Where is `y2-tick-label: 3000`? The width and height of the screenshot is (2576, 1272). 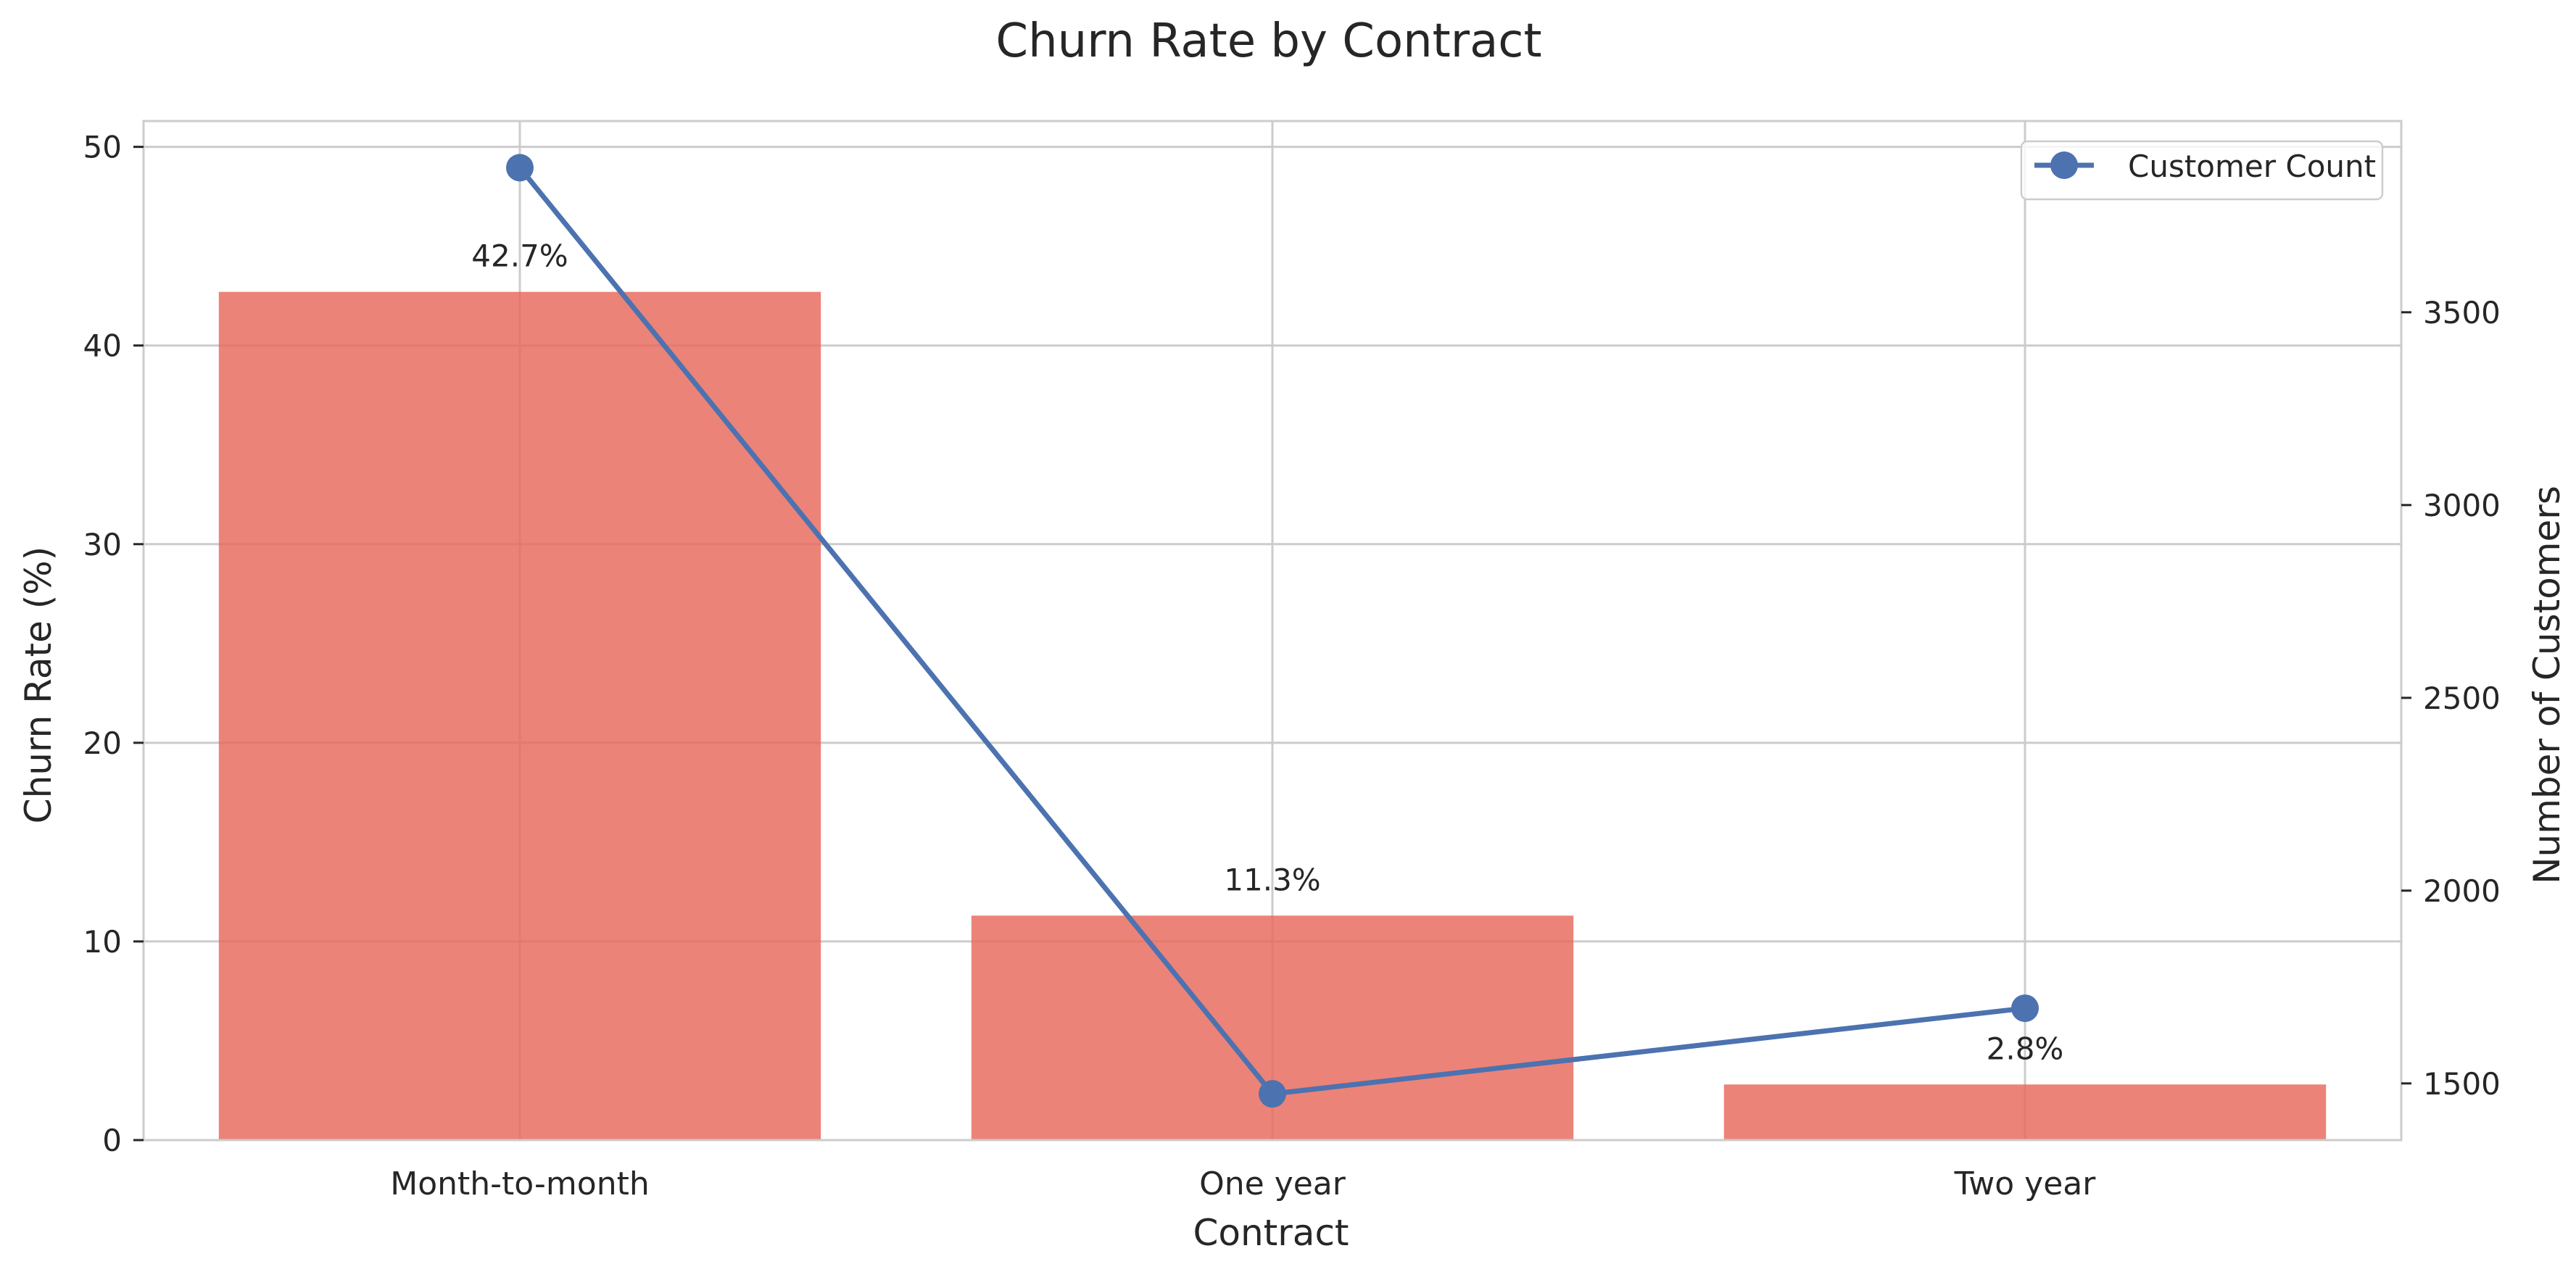
y2-tick-label: 3000 is located at coordinates (2462, 506).